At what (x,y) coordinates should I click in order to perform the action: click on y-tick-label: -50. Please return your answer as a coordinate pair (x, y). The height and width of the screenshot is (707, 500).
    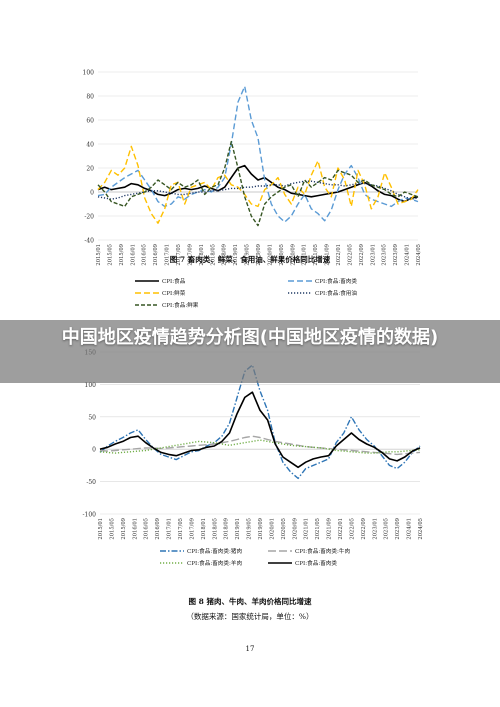
    Looking at the image, I should click on (91, 482).